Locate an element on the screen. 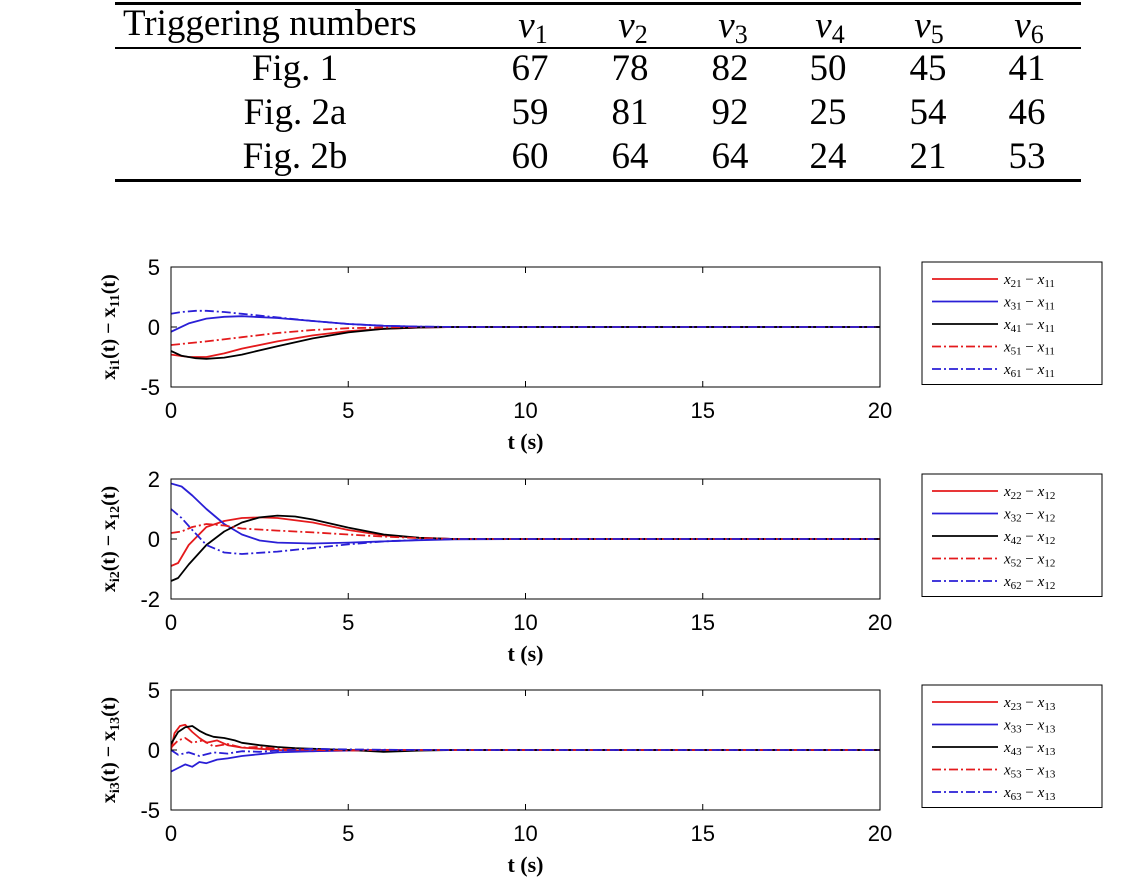 Image resolution: width=1143 pixels, height=889 pixels. legend-label: x23 − x13 is located at coordinates (1029, 704).